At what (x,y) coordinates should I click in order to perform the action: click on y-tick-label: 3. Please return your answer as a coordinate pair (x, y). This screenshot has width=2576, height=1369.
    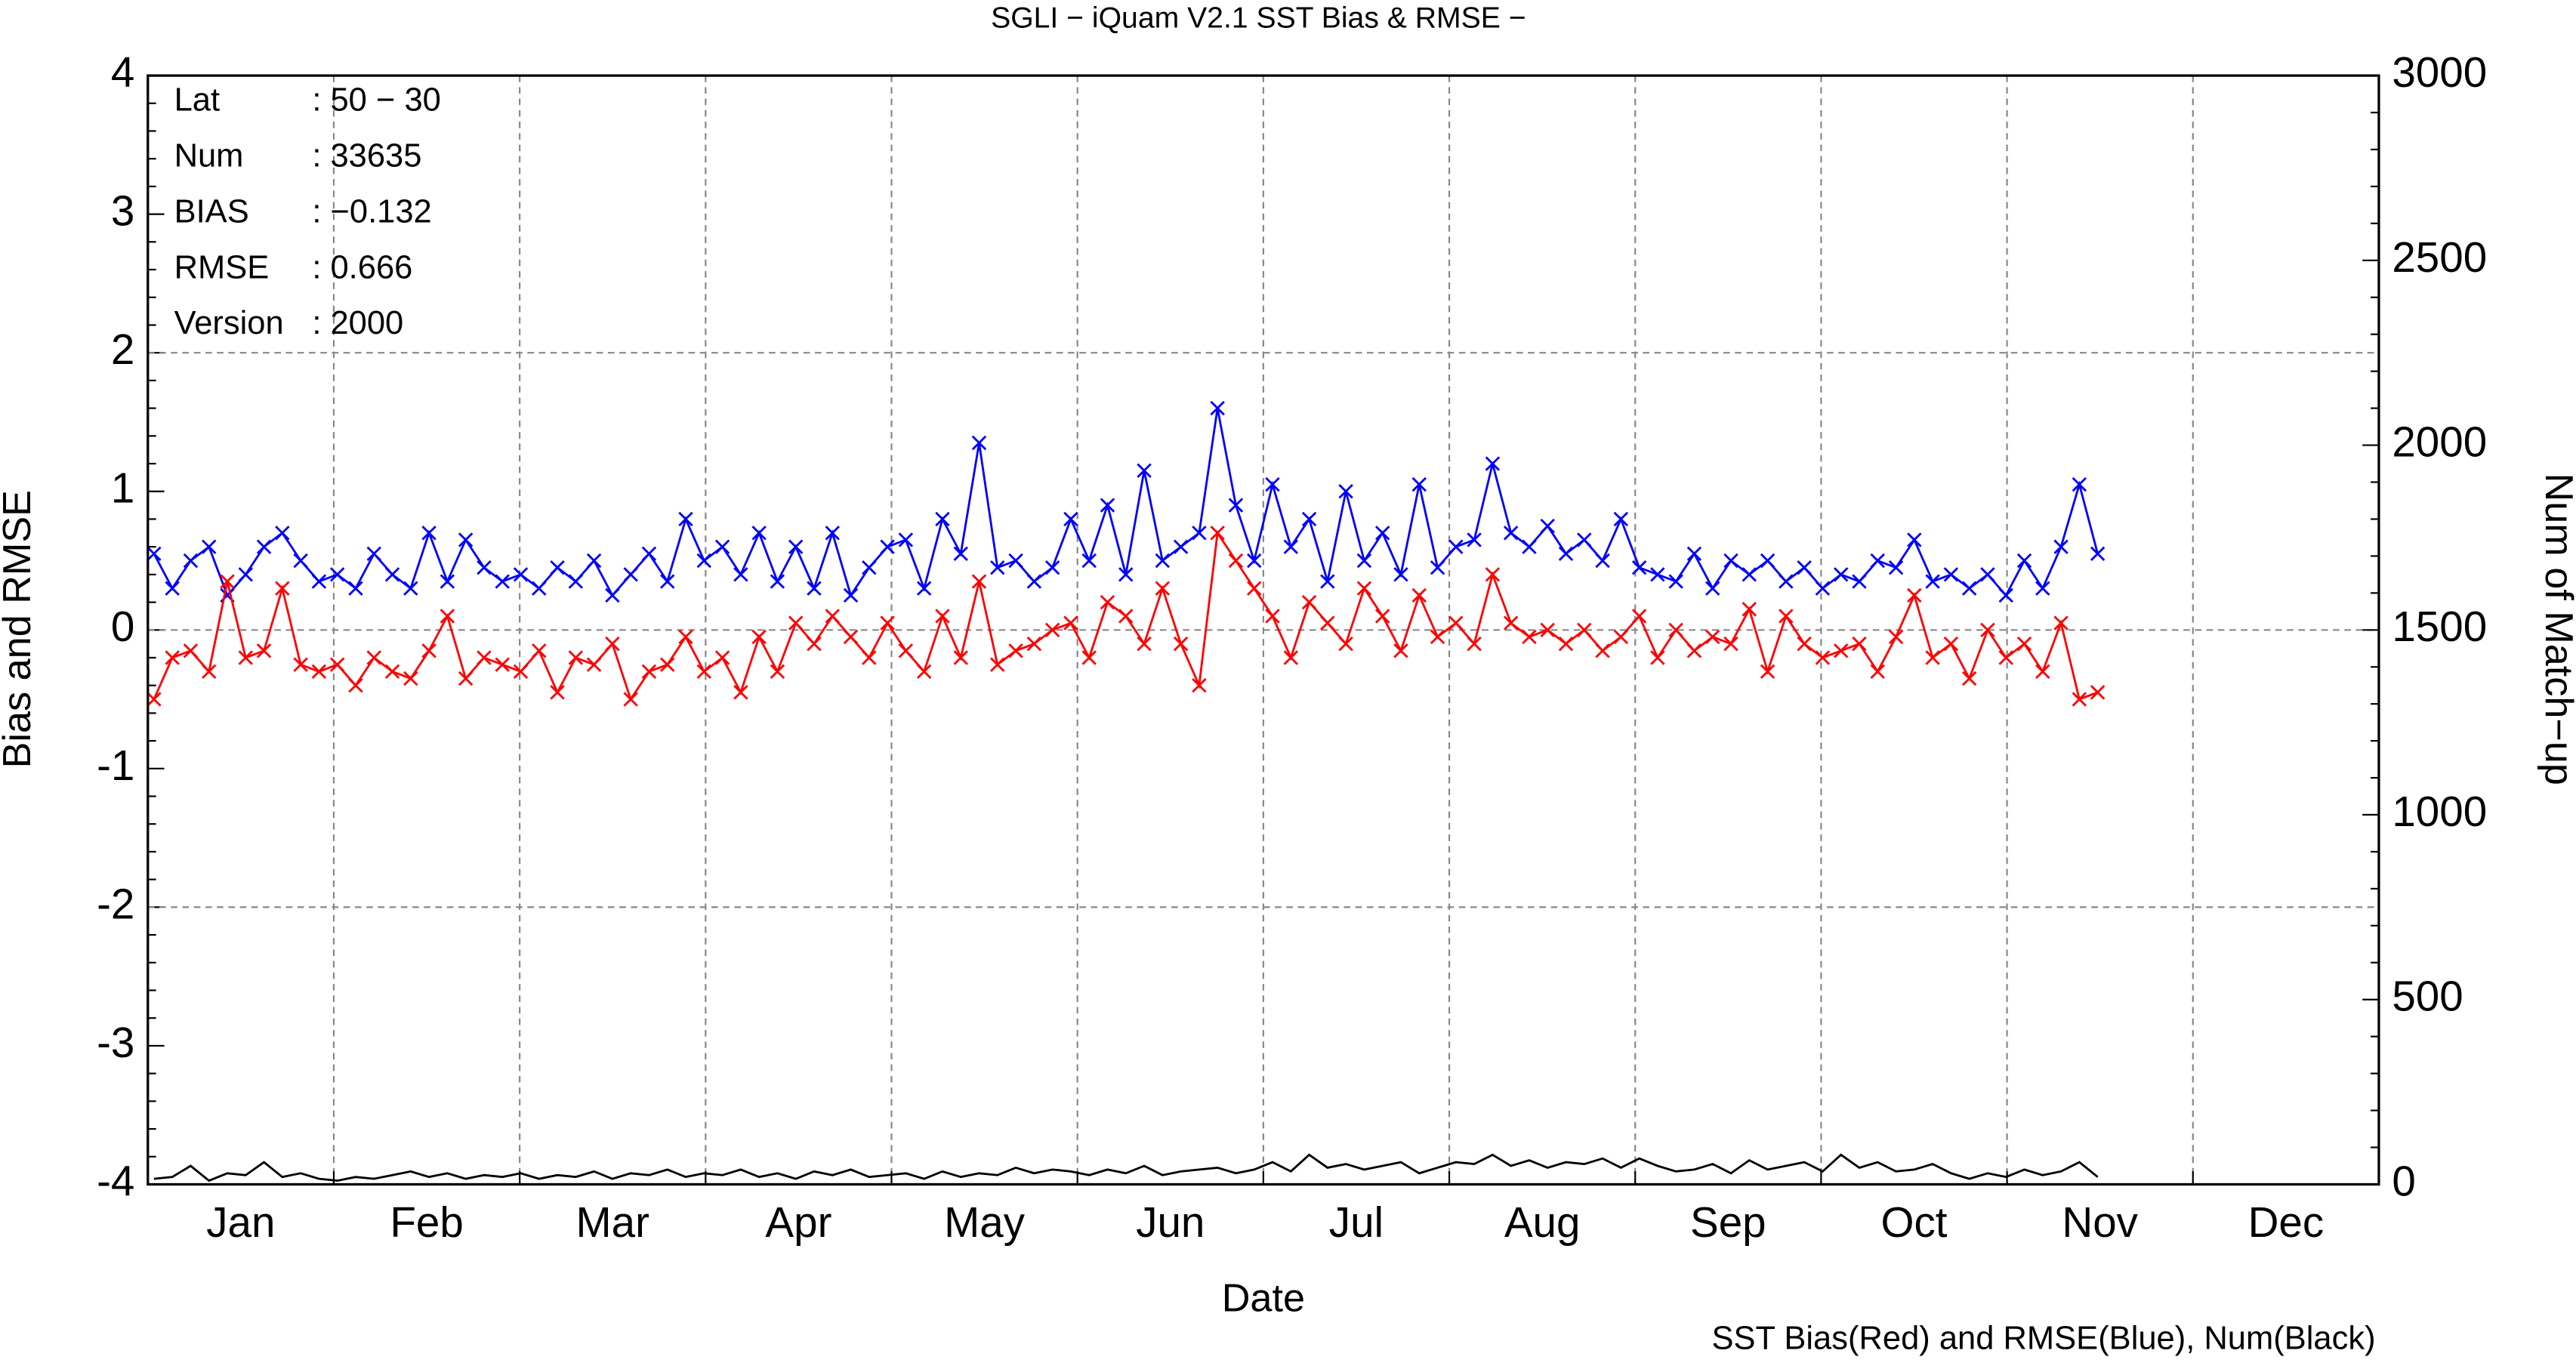
    Looking at the image, I should click on (122, 211).